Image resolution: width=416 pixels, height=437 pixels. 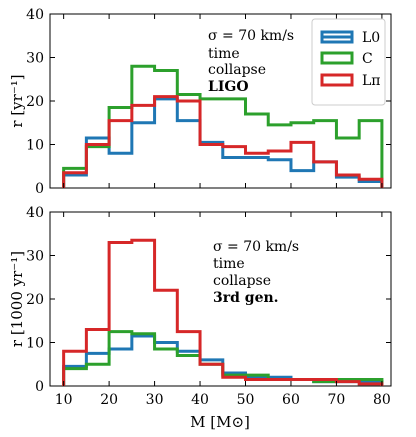 I want to click on bot-xtick-label-10: 10, so click(x=64, y=400).